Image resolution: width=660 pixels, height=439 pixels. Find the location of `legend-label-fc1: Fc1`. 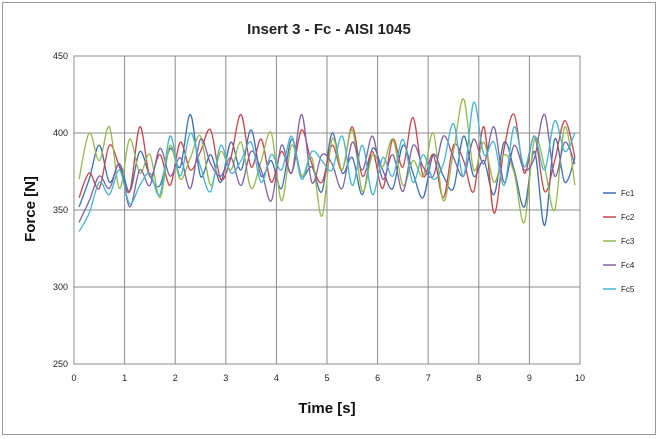

legend-label-fc1: Fc1 is located at coordinates (628, 193).